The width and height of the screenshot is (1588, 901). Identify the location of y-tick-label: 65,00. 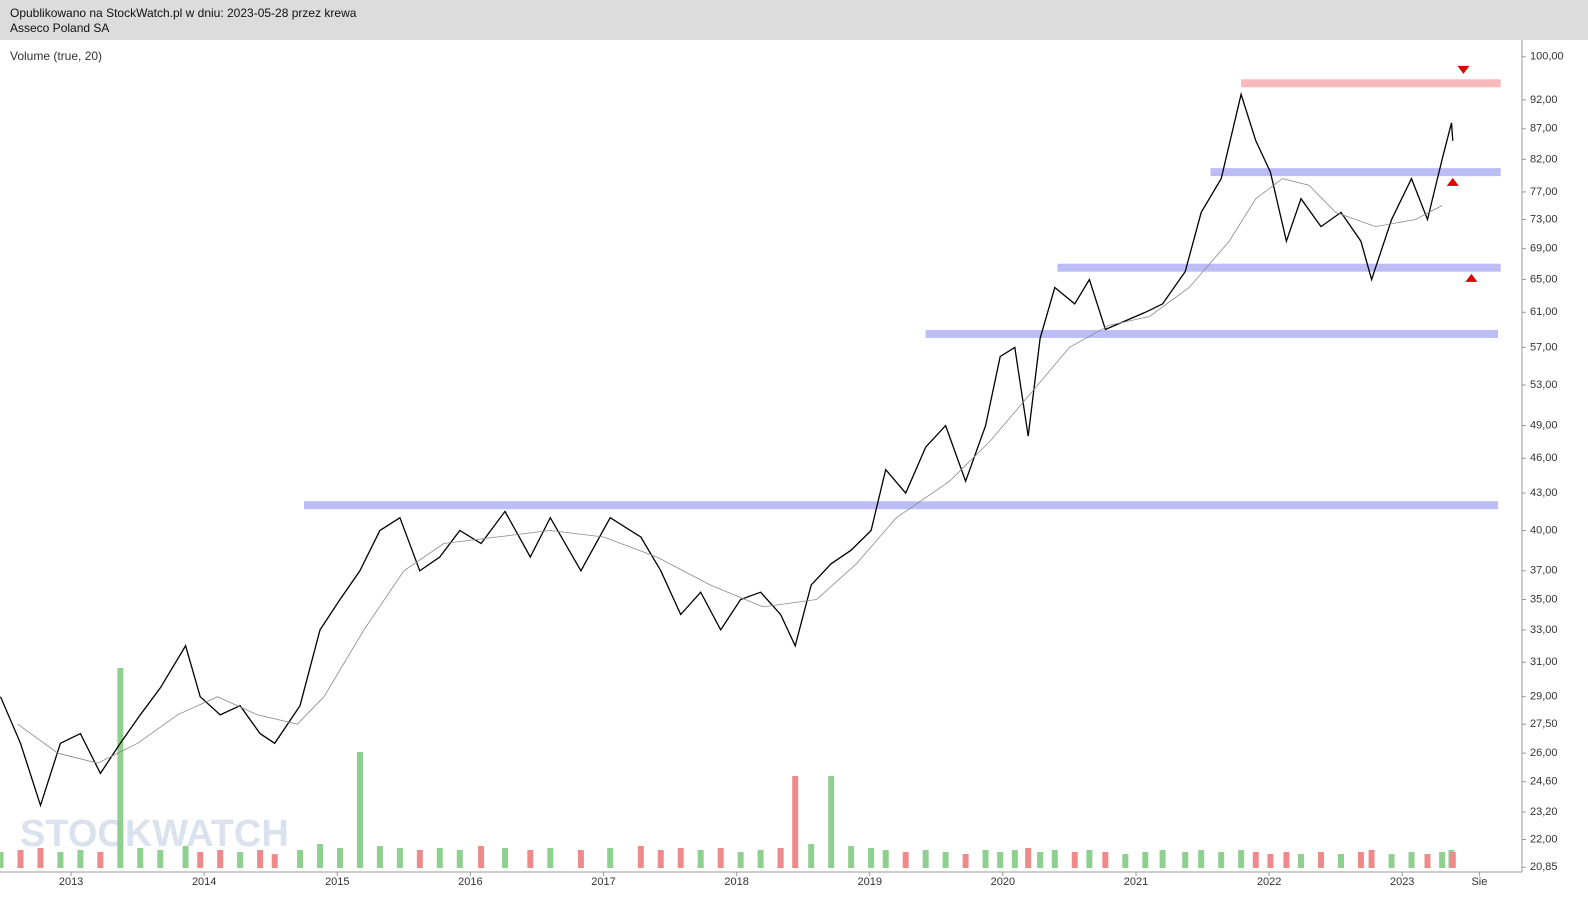
(1544, 279).